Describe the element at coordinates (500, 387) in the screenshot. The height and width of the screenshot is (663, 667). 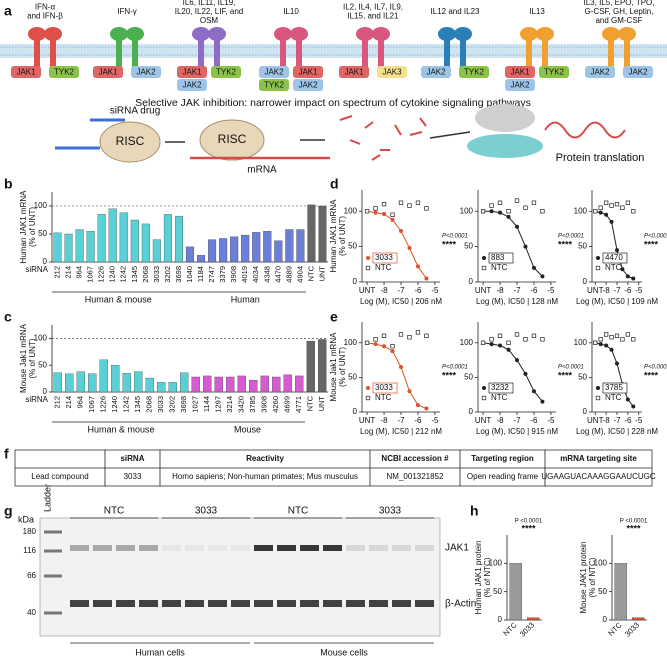
I see `legend-label: 3232` at that location.